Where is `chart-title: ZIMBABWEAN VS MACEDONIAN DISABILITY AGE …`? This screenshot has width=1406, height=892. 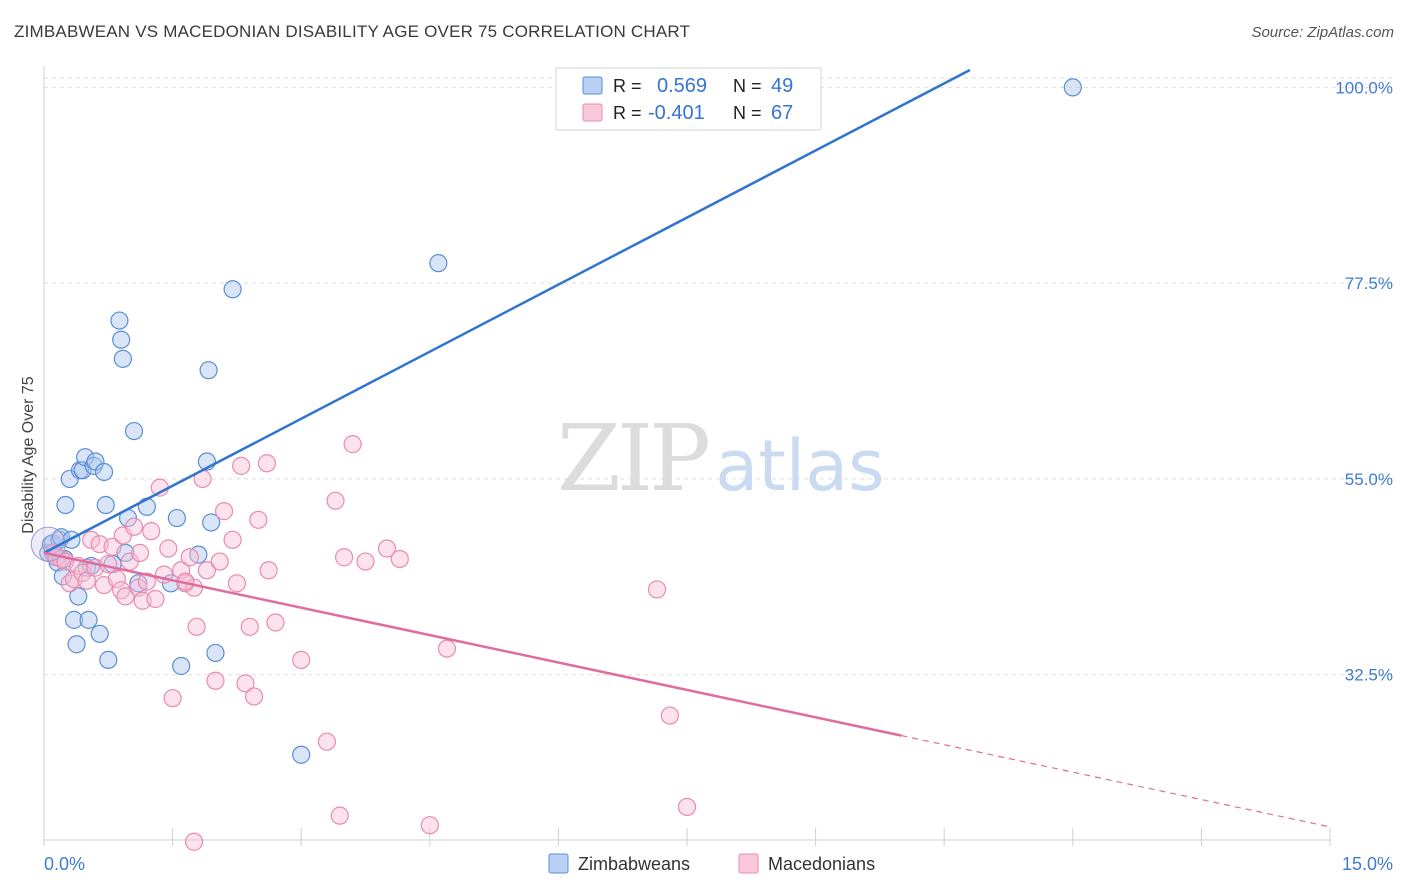
chart-title: ZIMBABWEAN VS MACEDONIAN DISABILITY AGE … is located at coordinates (352, 31).